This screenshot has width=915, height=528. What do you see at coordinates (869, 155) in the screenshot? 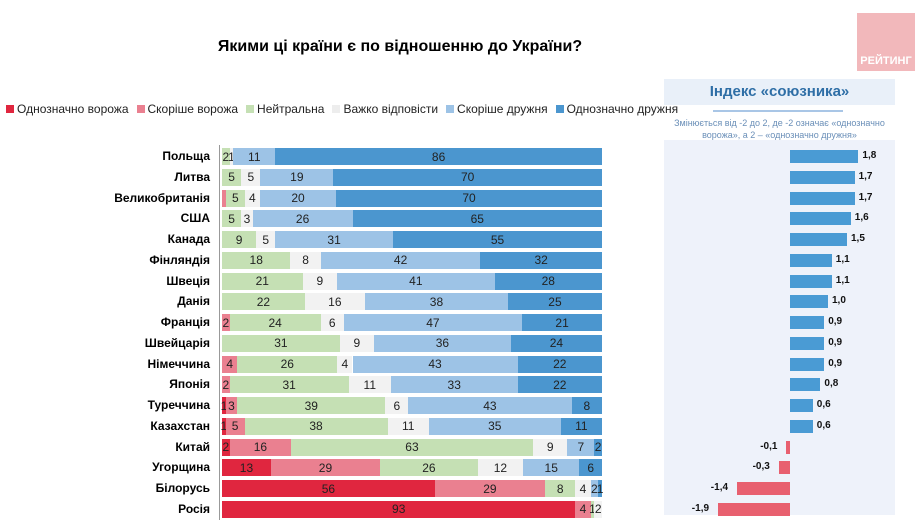
I see `index-value: 1,8` at bounding box center [869, 155].